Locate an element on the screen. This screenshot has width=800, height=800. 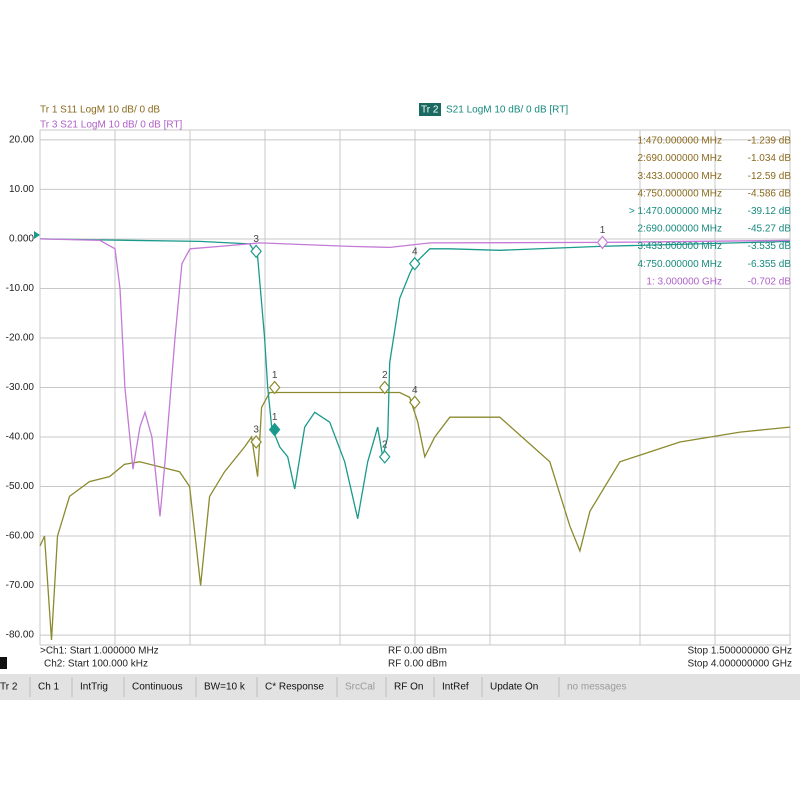
marker-readout-label: > 1:470.000000 MHz is located at coordinates (675, 211).